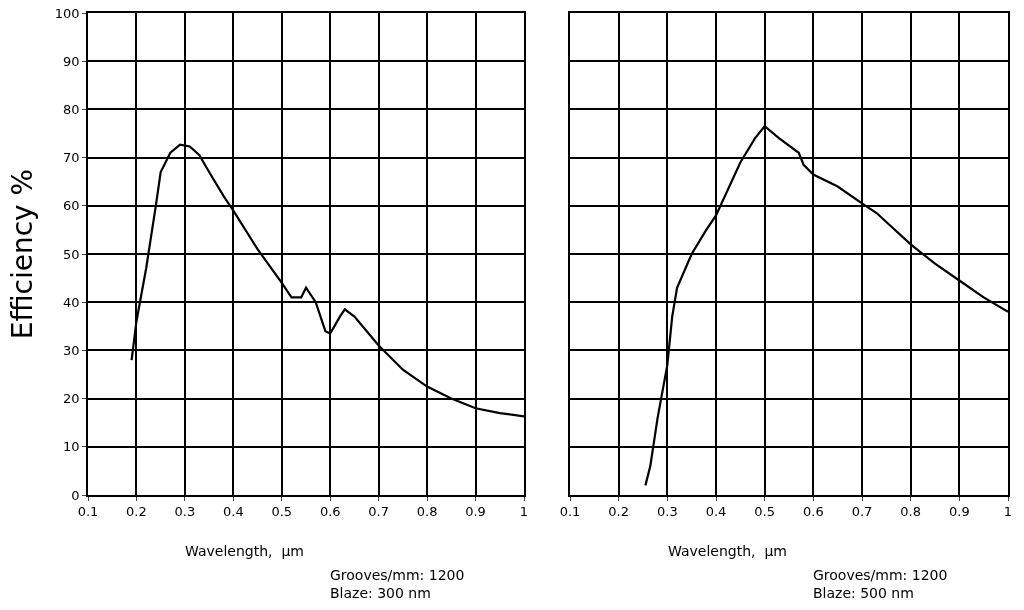 Image resolution: width=1024 pixels, height=610 pixels. I want to click on text: Blaze: 500 nm, so click(863, 593).